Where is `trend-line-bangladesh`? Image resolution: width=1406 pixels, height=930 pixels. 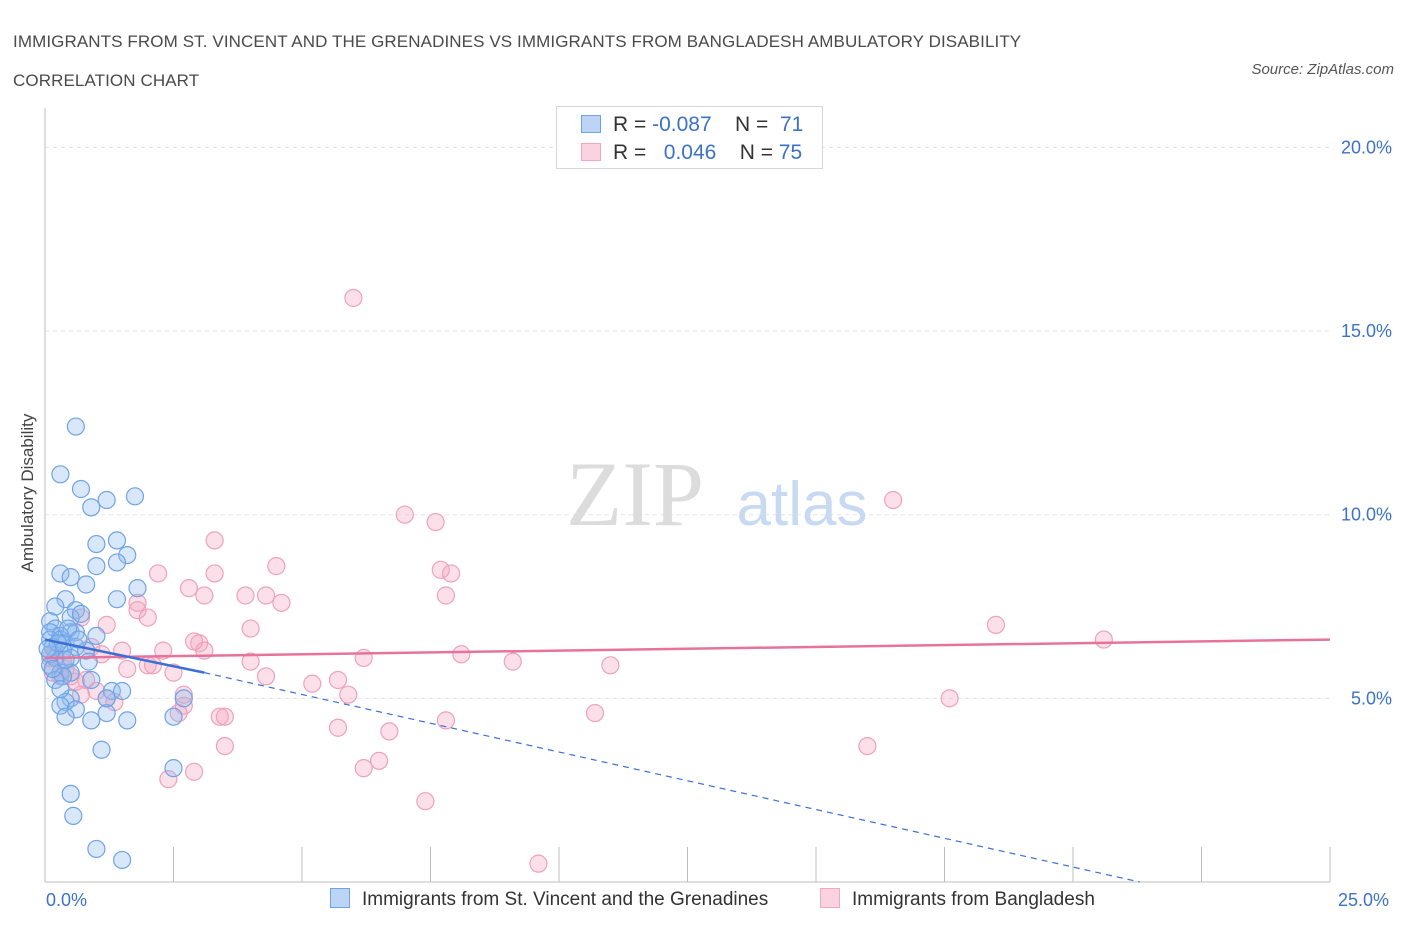 trend-line-bangladesh is located at coordinates (687, 649).